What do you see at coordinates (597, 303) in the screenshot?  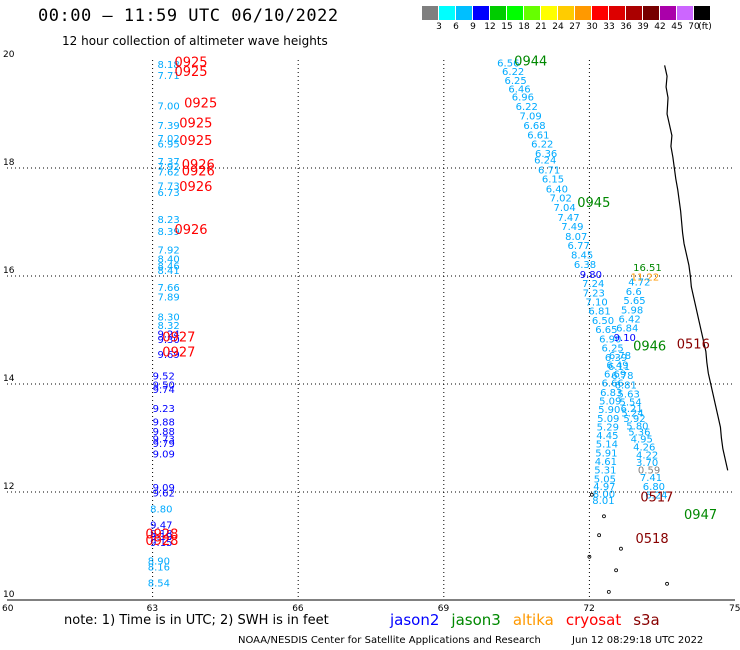 I see `wave-height-value: 7.10` at bounding box center [597, 303].